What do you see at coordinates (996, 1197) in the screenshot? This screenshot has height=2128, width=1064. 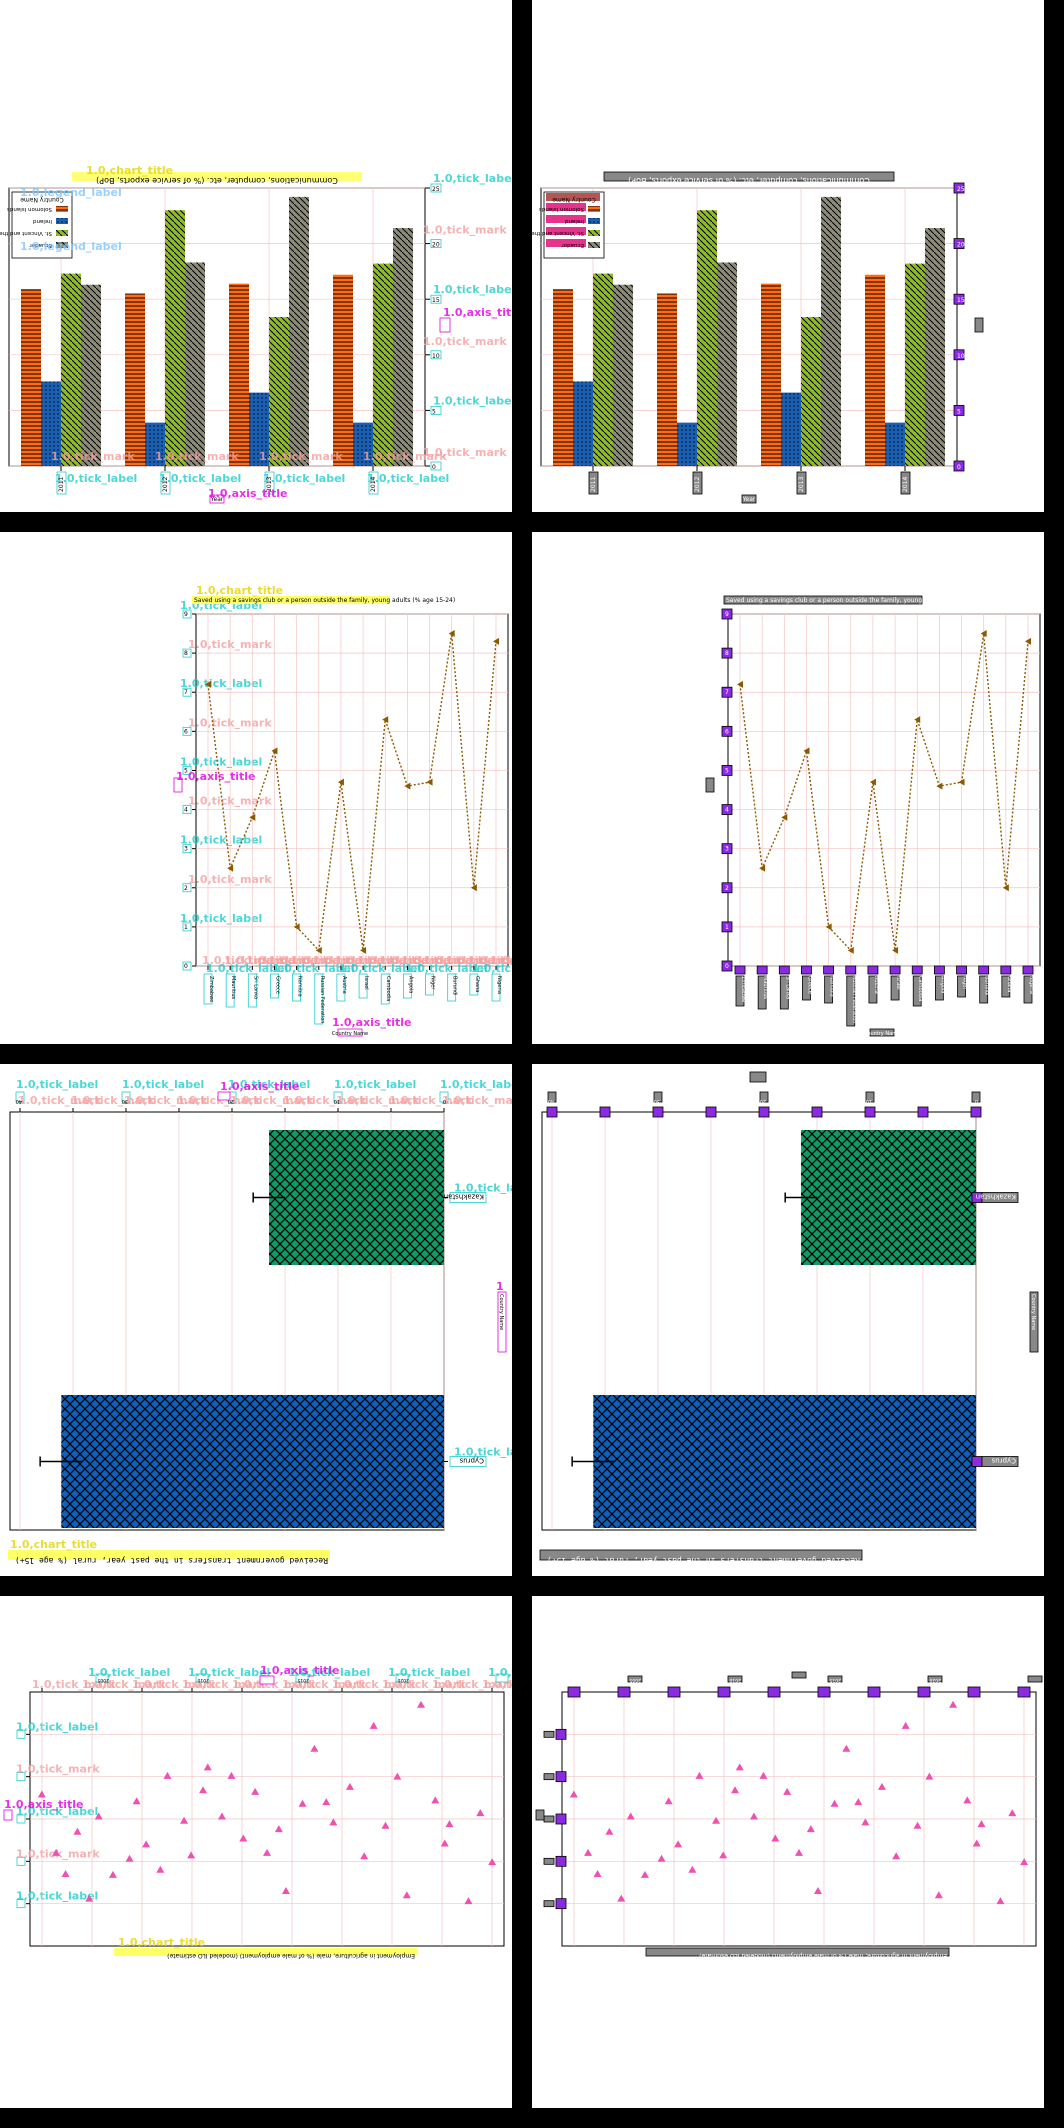 I see `y-tick-label: Kazakhstan` at bounding box center [996, 1197].